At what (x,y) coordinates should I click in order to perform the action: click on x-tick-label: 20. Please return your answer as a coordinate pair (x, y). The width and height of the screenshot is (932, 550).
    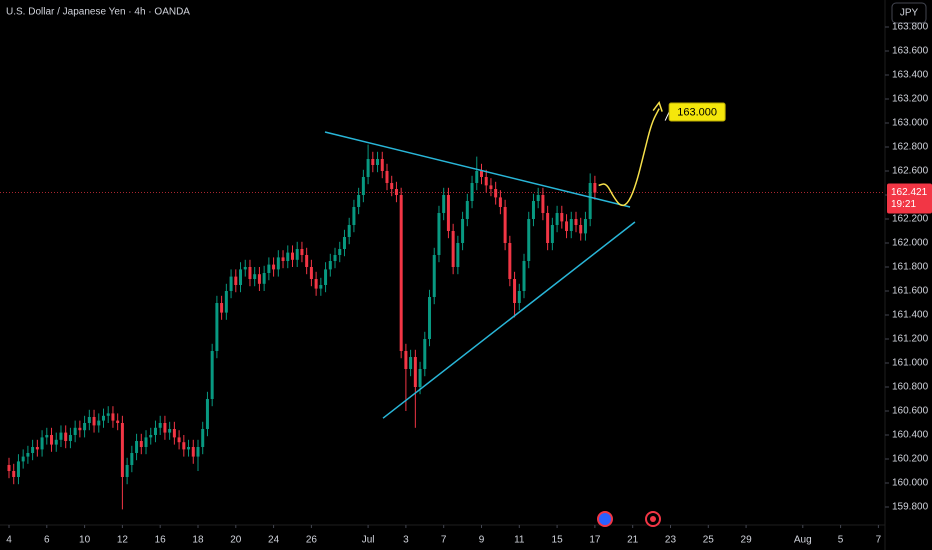
    Looking at the image, I should click on (236, 540).